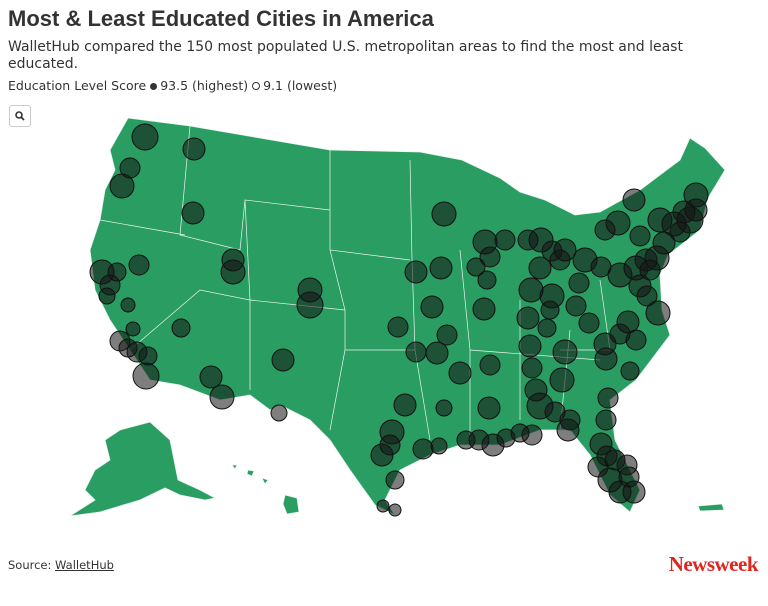 The image size is (768, 606). What do you see at coordinates (204, 85) in the screenshot?
I see `legend-max: 93.5 (highest)` at bounding box center [204, 85].